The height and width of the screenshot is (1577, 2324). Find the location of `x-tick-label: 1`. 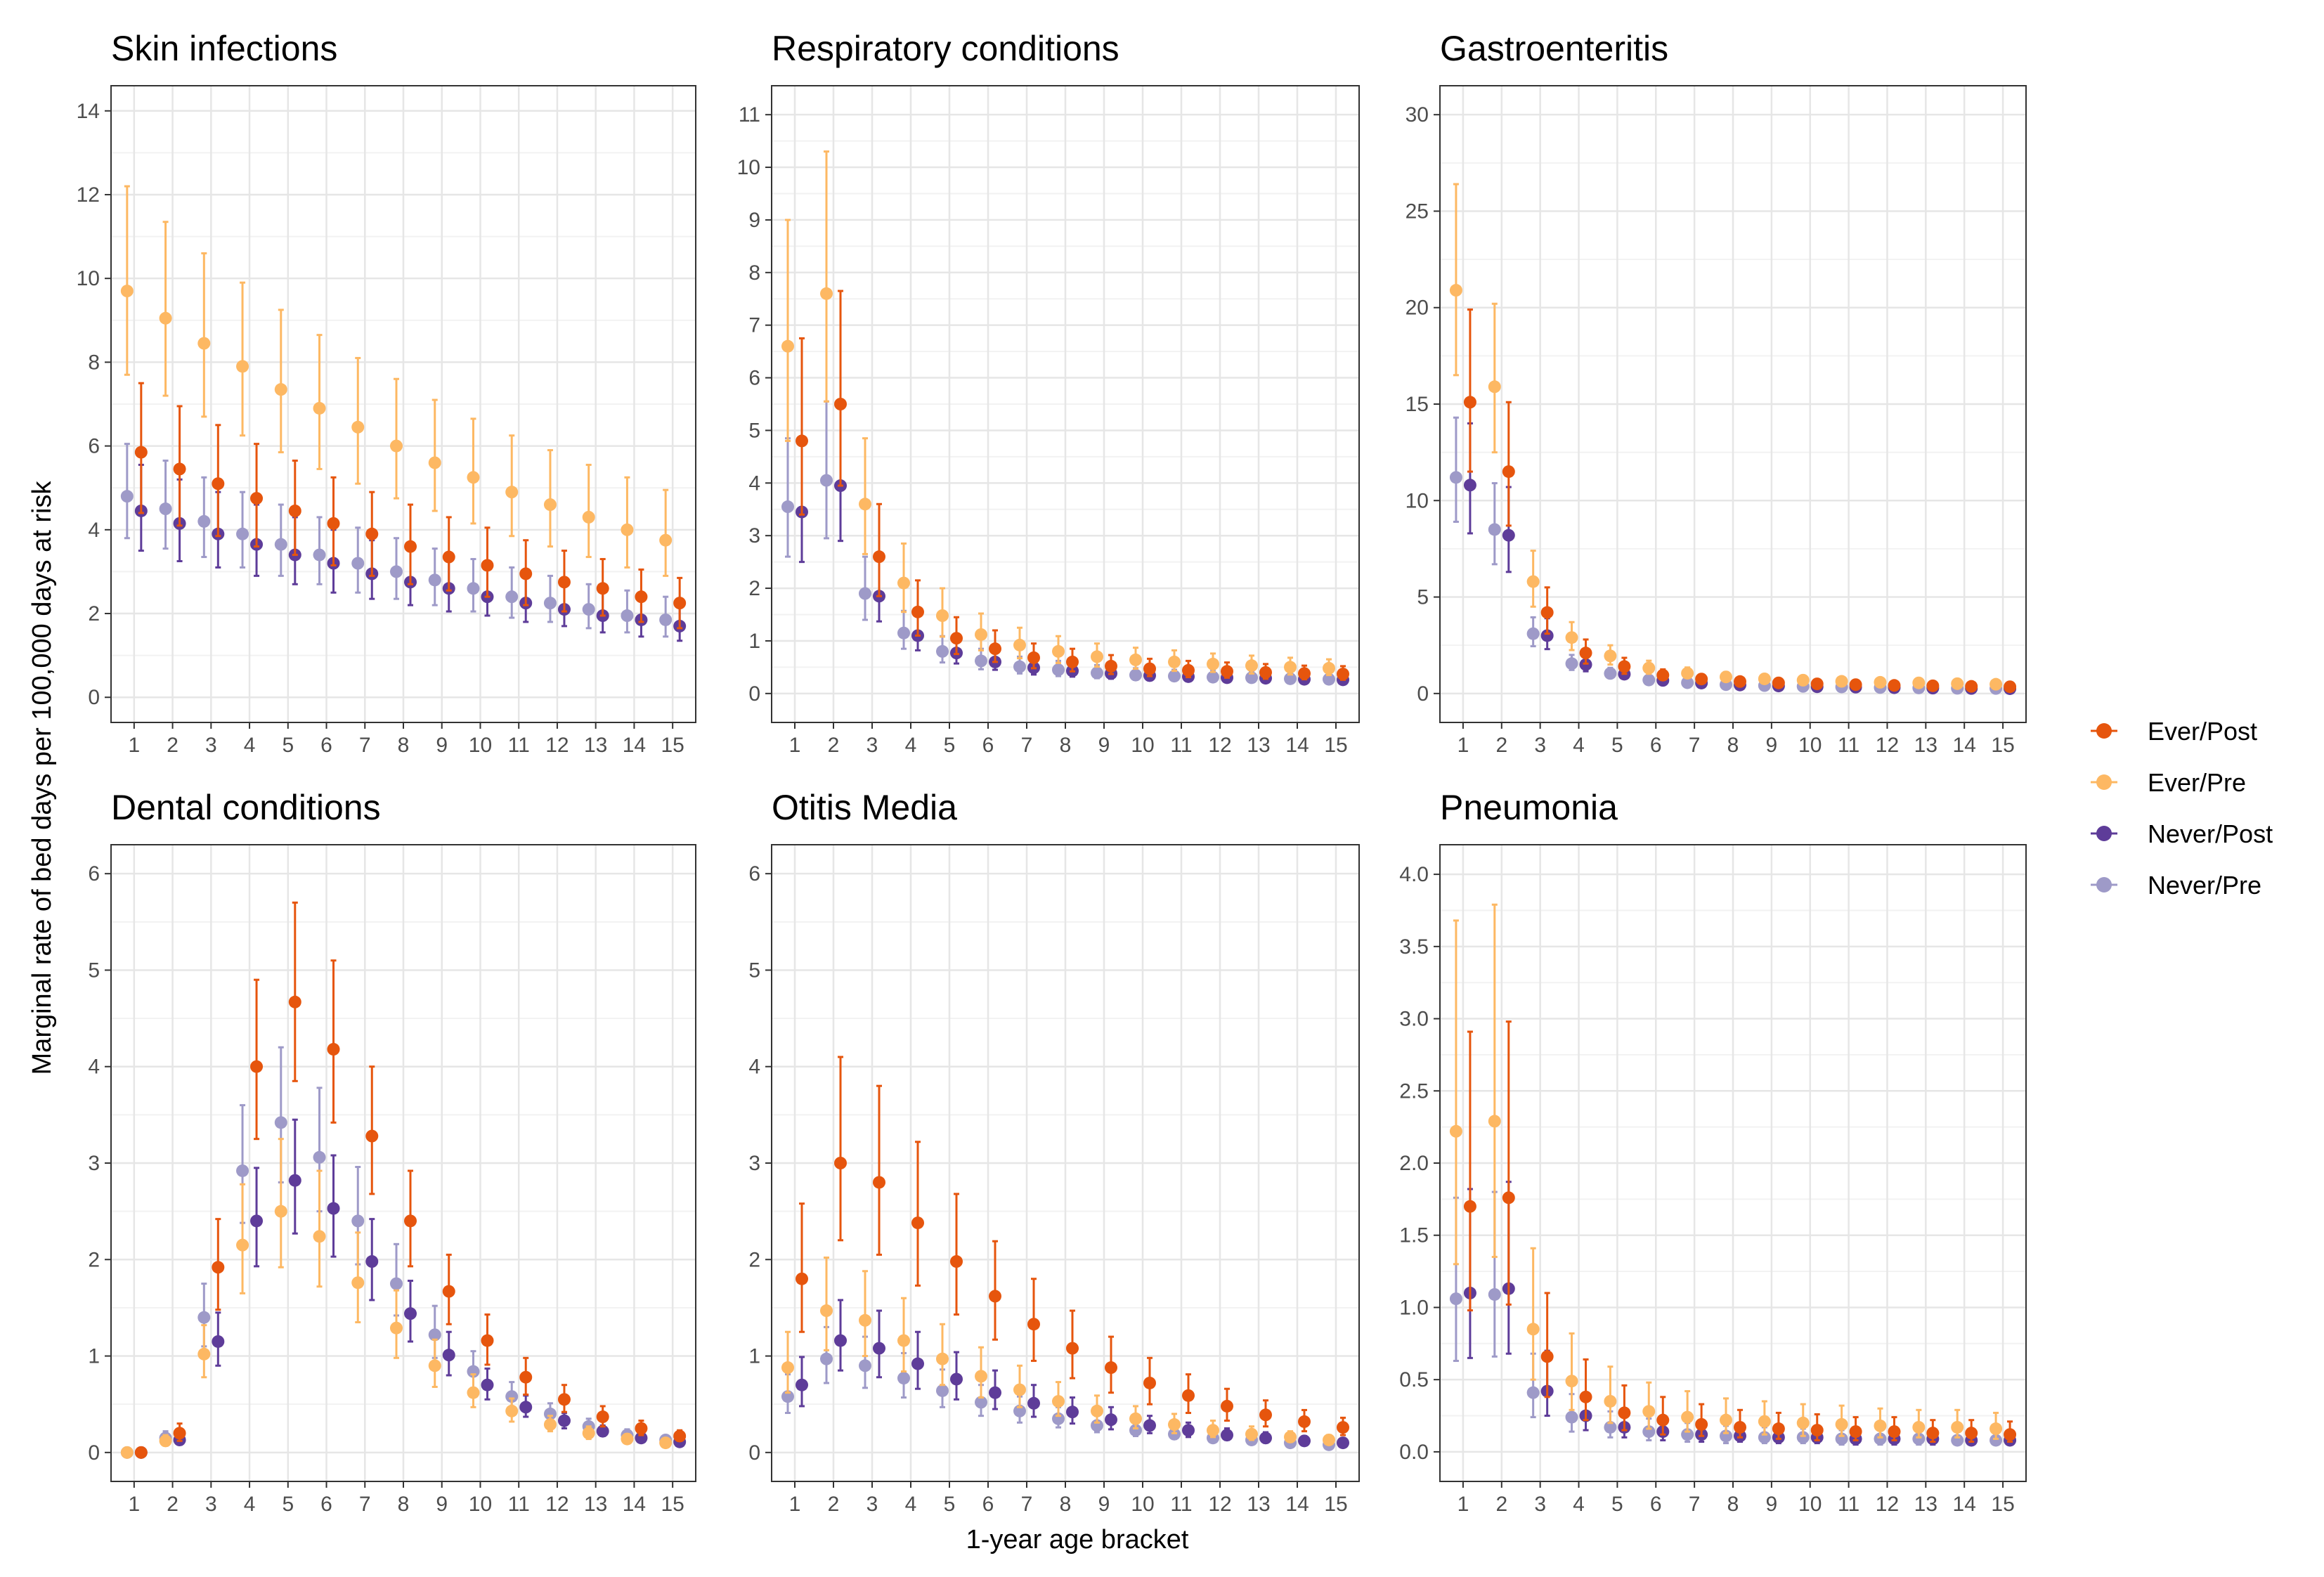

x-tick-label: 1 is located at coordinates (134, 1504).